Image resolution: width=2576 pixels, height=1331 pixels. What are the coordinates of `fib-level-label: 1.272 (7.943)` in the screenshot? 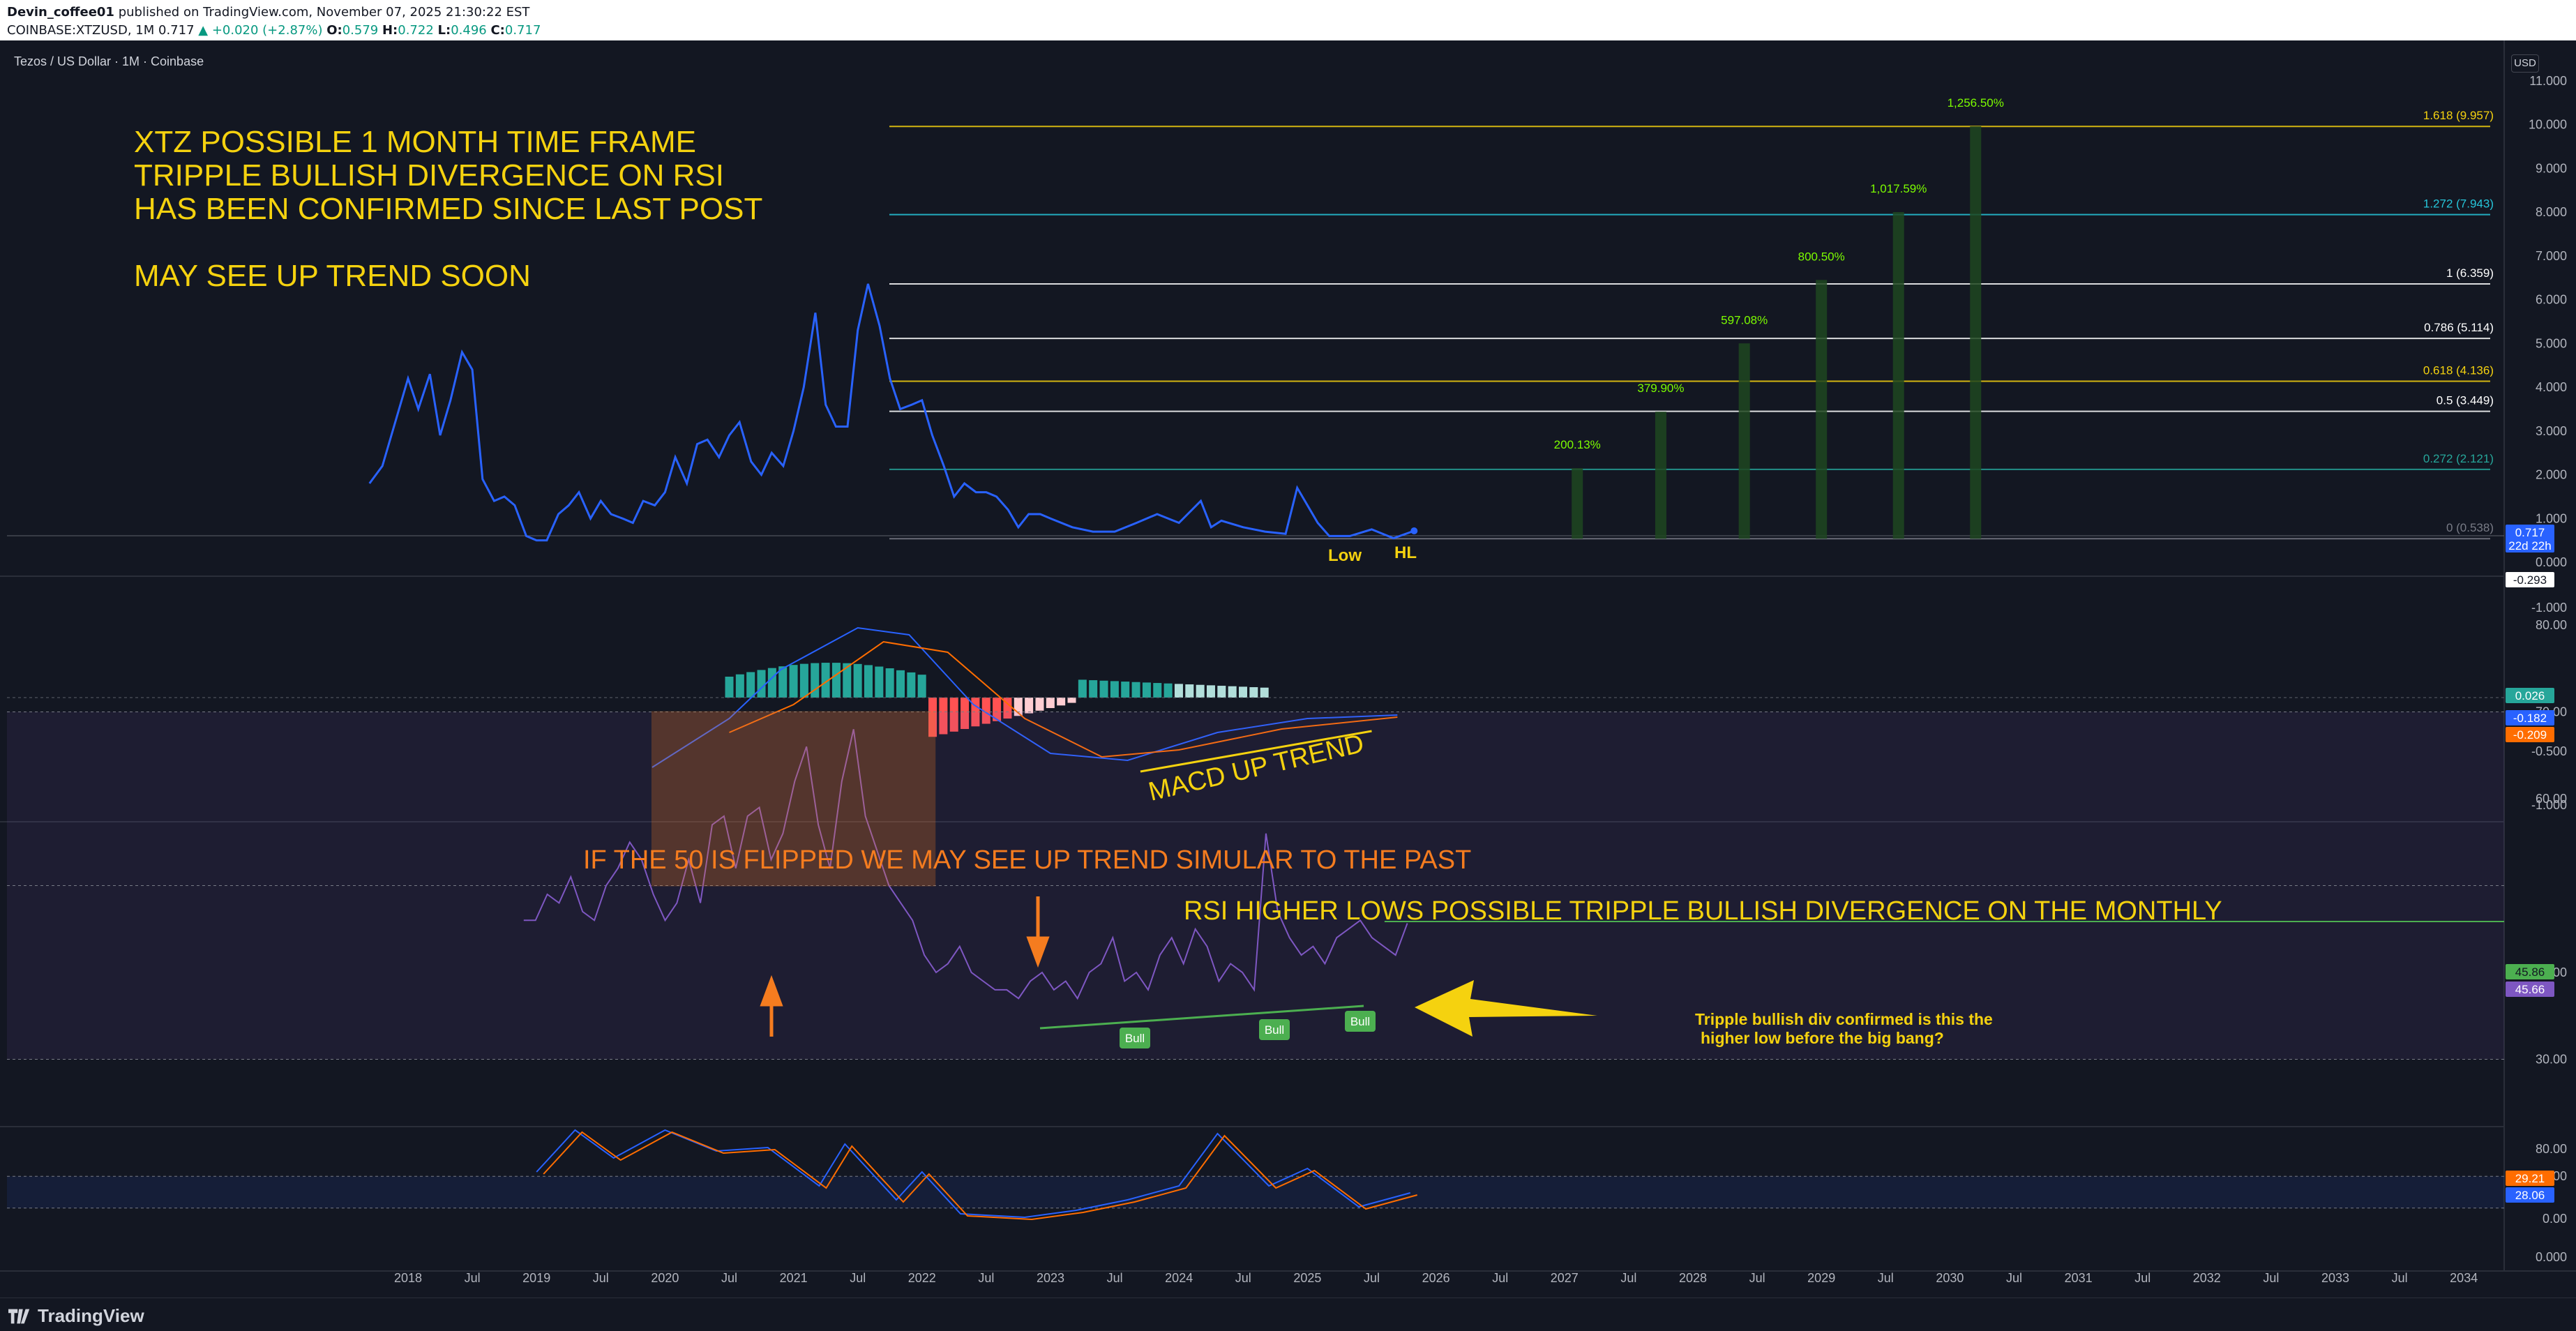 It's located at (2458, 204).